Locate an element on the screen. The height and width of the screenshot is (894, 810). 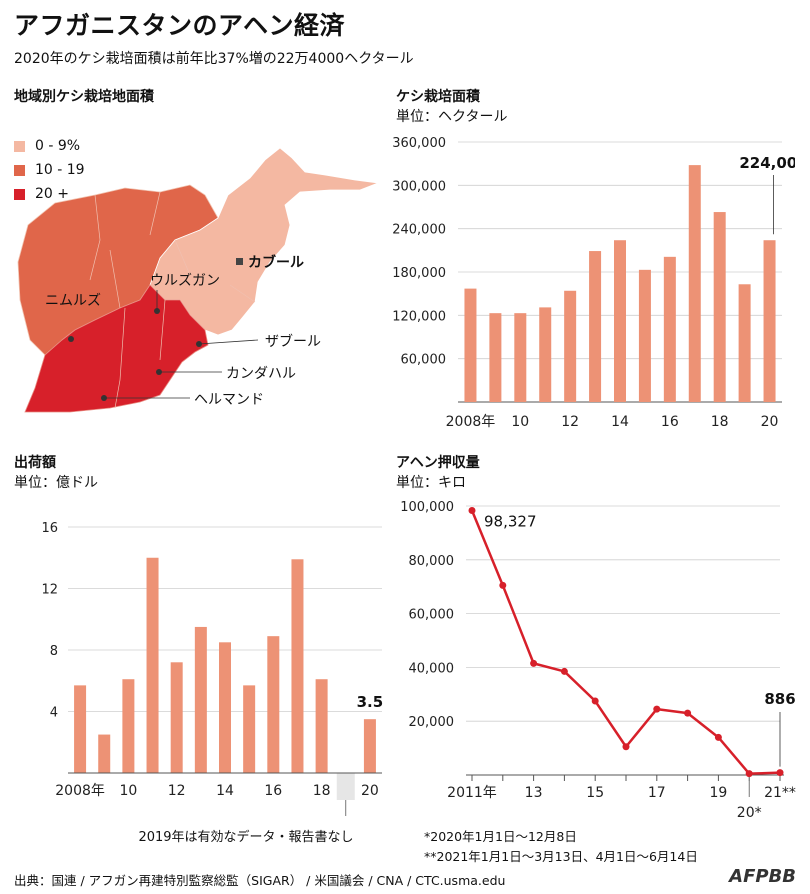
footnote-2020: *2020年1月1日～12月8日 is located at coordinates (500, 836).